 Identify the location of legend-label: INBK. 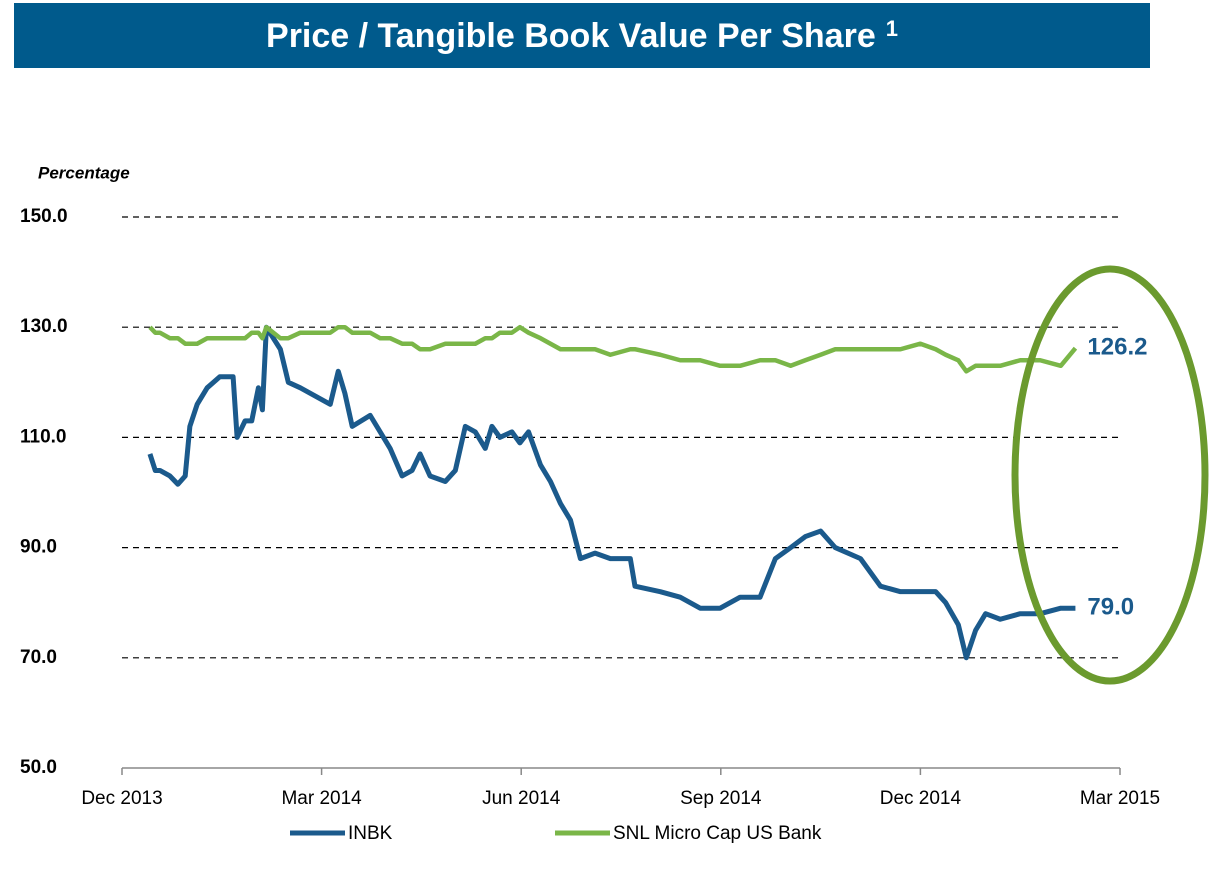
(370, 833).